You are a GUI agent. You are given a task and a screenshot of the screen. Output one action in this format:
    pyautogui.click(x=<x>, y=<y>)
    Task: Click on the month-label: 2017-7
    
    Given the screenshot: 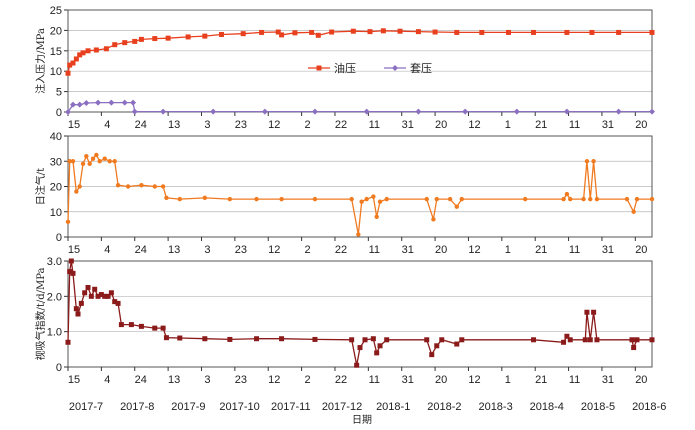 What is the action you would take?
    pyautogui.click(x=86, y=407)
    